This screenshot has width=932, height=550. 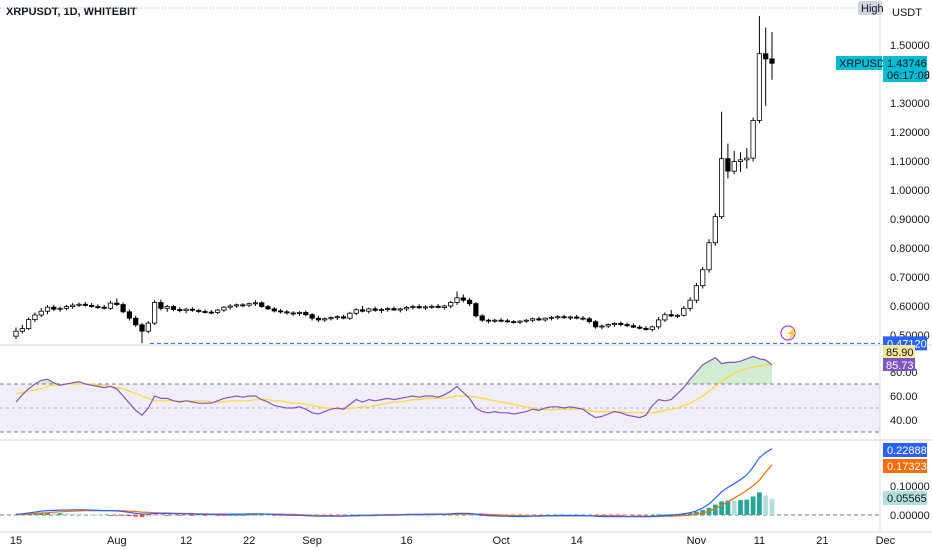 I want to click on high-badge, so click(x=870, y=8).